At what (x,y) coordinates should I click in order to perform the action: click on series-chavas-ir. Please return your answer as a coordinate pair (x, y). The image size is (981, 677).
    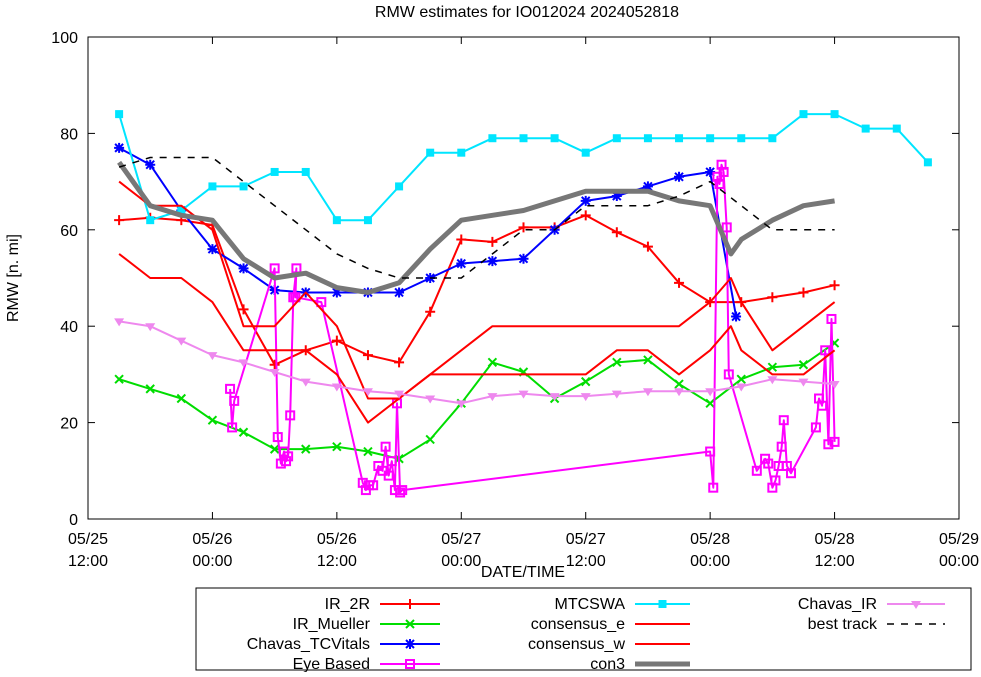
    Looking at the image, I should click on (477, 363).